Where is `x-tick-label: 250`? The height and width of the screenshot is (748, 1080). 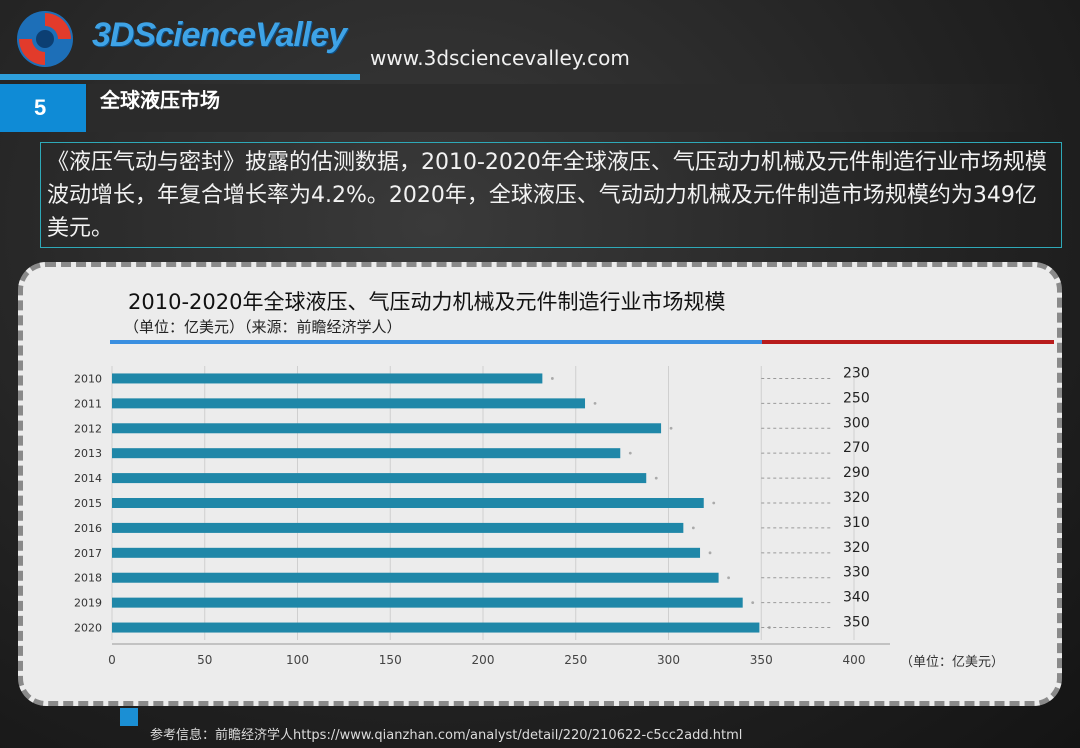
x-tick-label: 250 is located at coordinates (575, 660).